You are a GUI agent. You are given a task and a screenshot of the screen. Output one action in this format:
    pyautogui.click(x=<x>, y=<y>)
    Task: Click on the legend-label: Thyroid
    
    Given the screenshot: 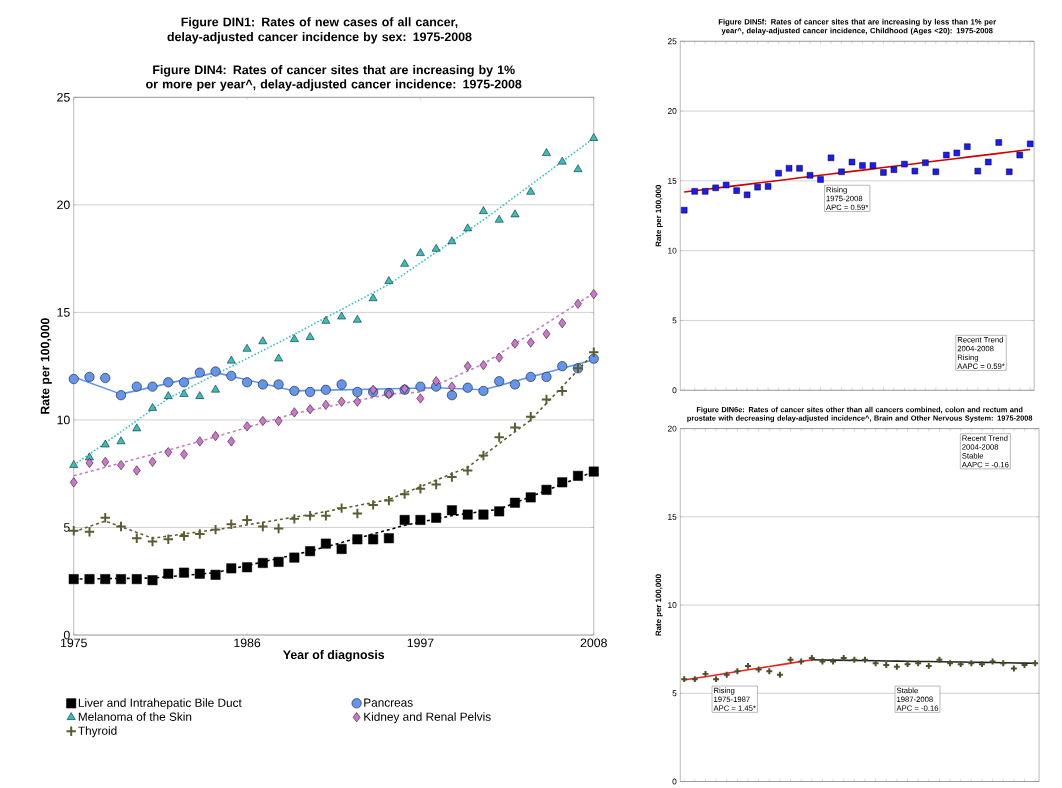 What is the action you would take?
    pyautogui.click(x=97, y=732)
    